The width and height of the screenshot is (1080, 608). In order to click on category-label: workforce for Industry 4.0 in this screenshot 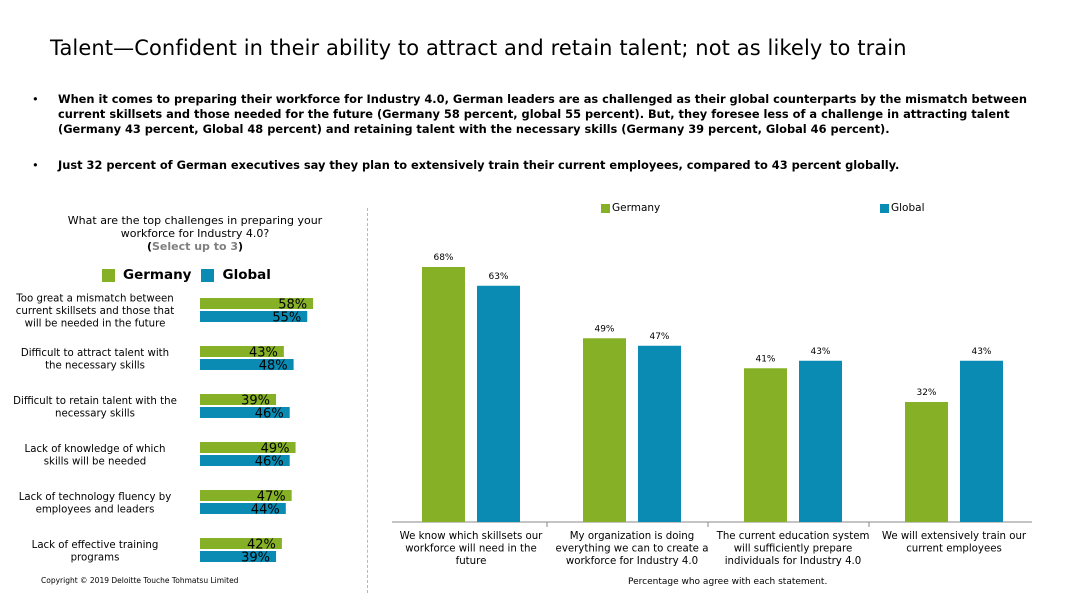, I will do `click(632, 561)`.